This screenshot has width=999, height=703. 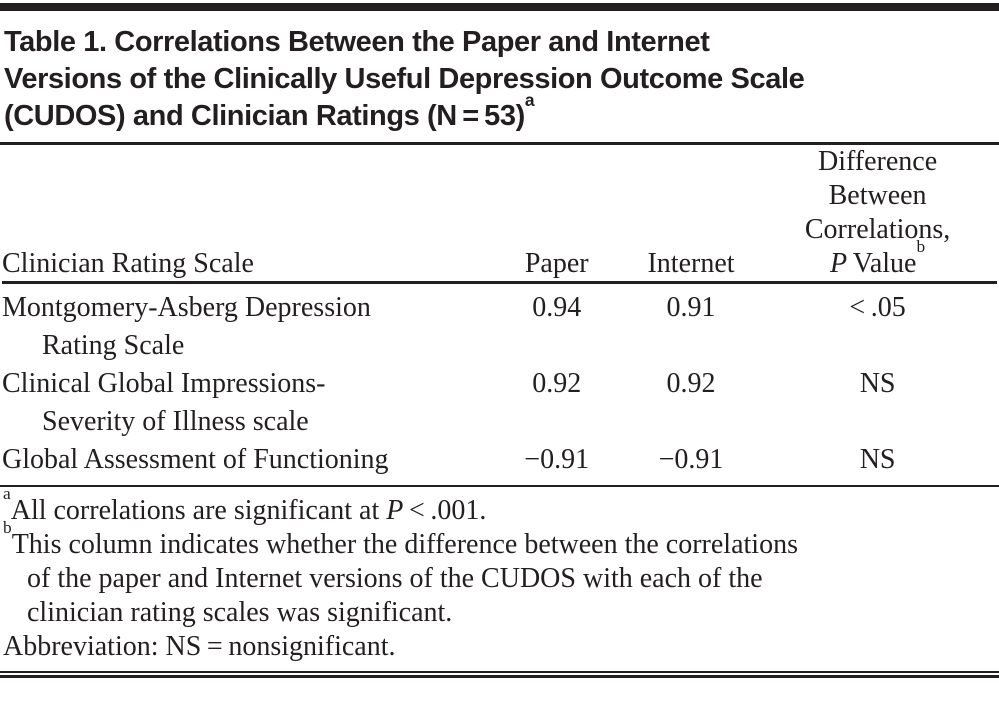 What do you see at coordinates (186, 307) in the screenshot?
I see `row-madrs-line1: Montgomery-Asberg Depression` at bounding box center [186, 307].